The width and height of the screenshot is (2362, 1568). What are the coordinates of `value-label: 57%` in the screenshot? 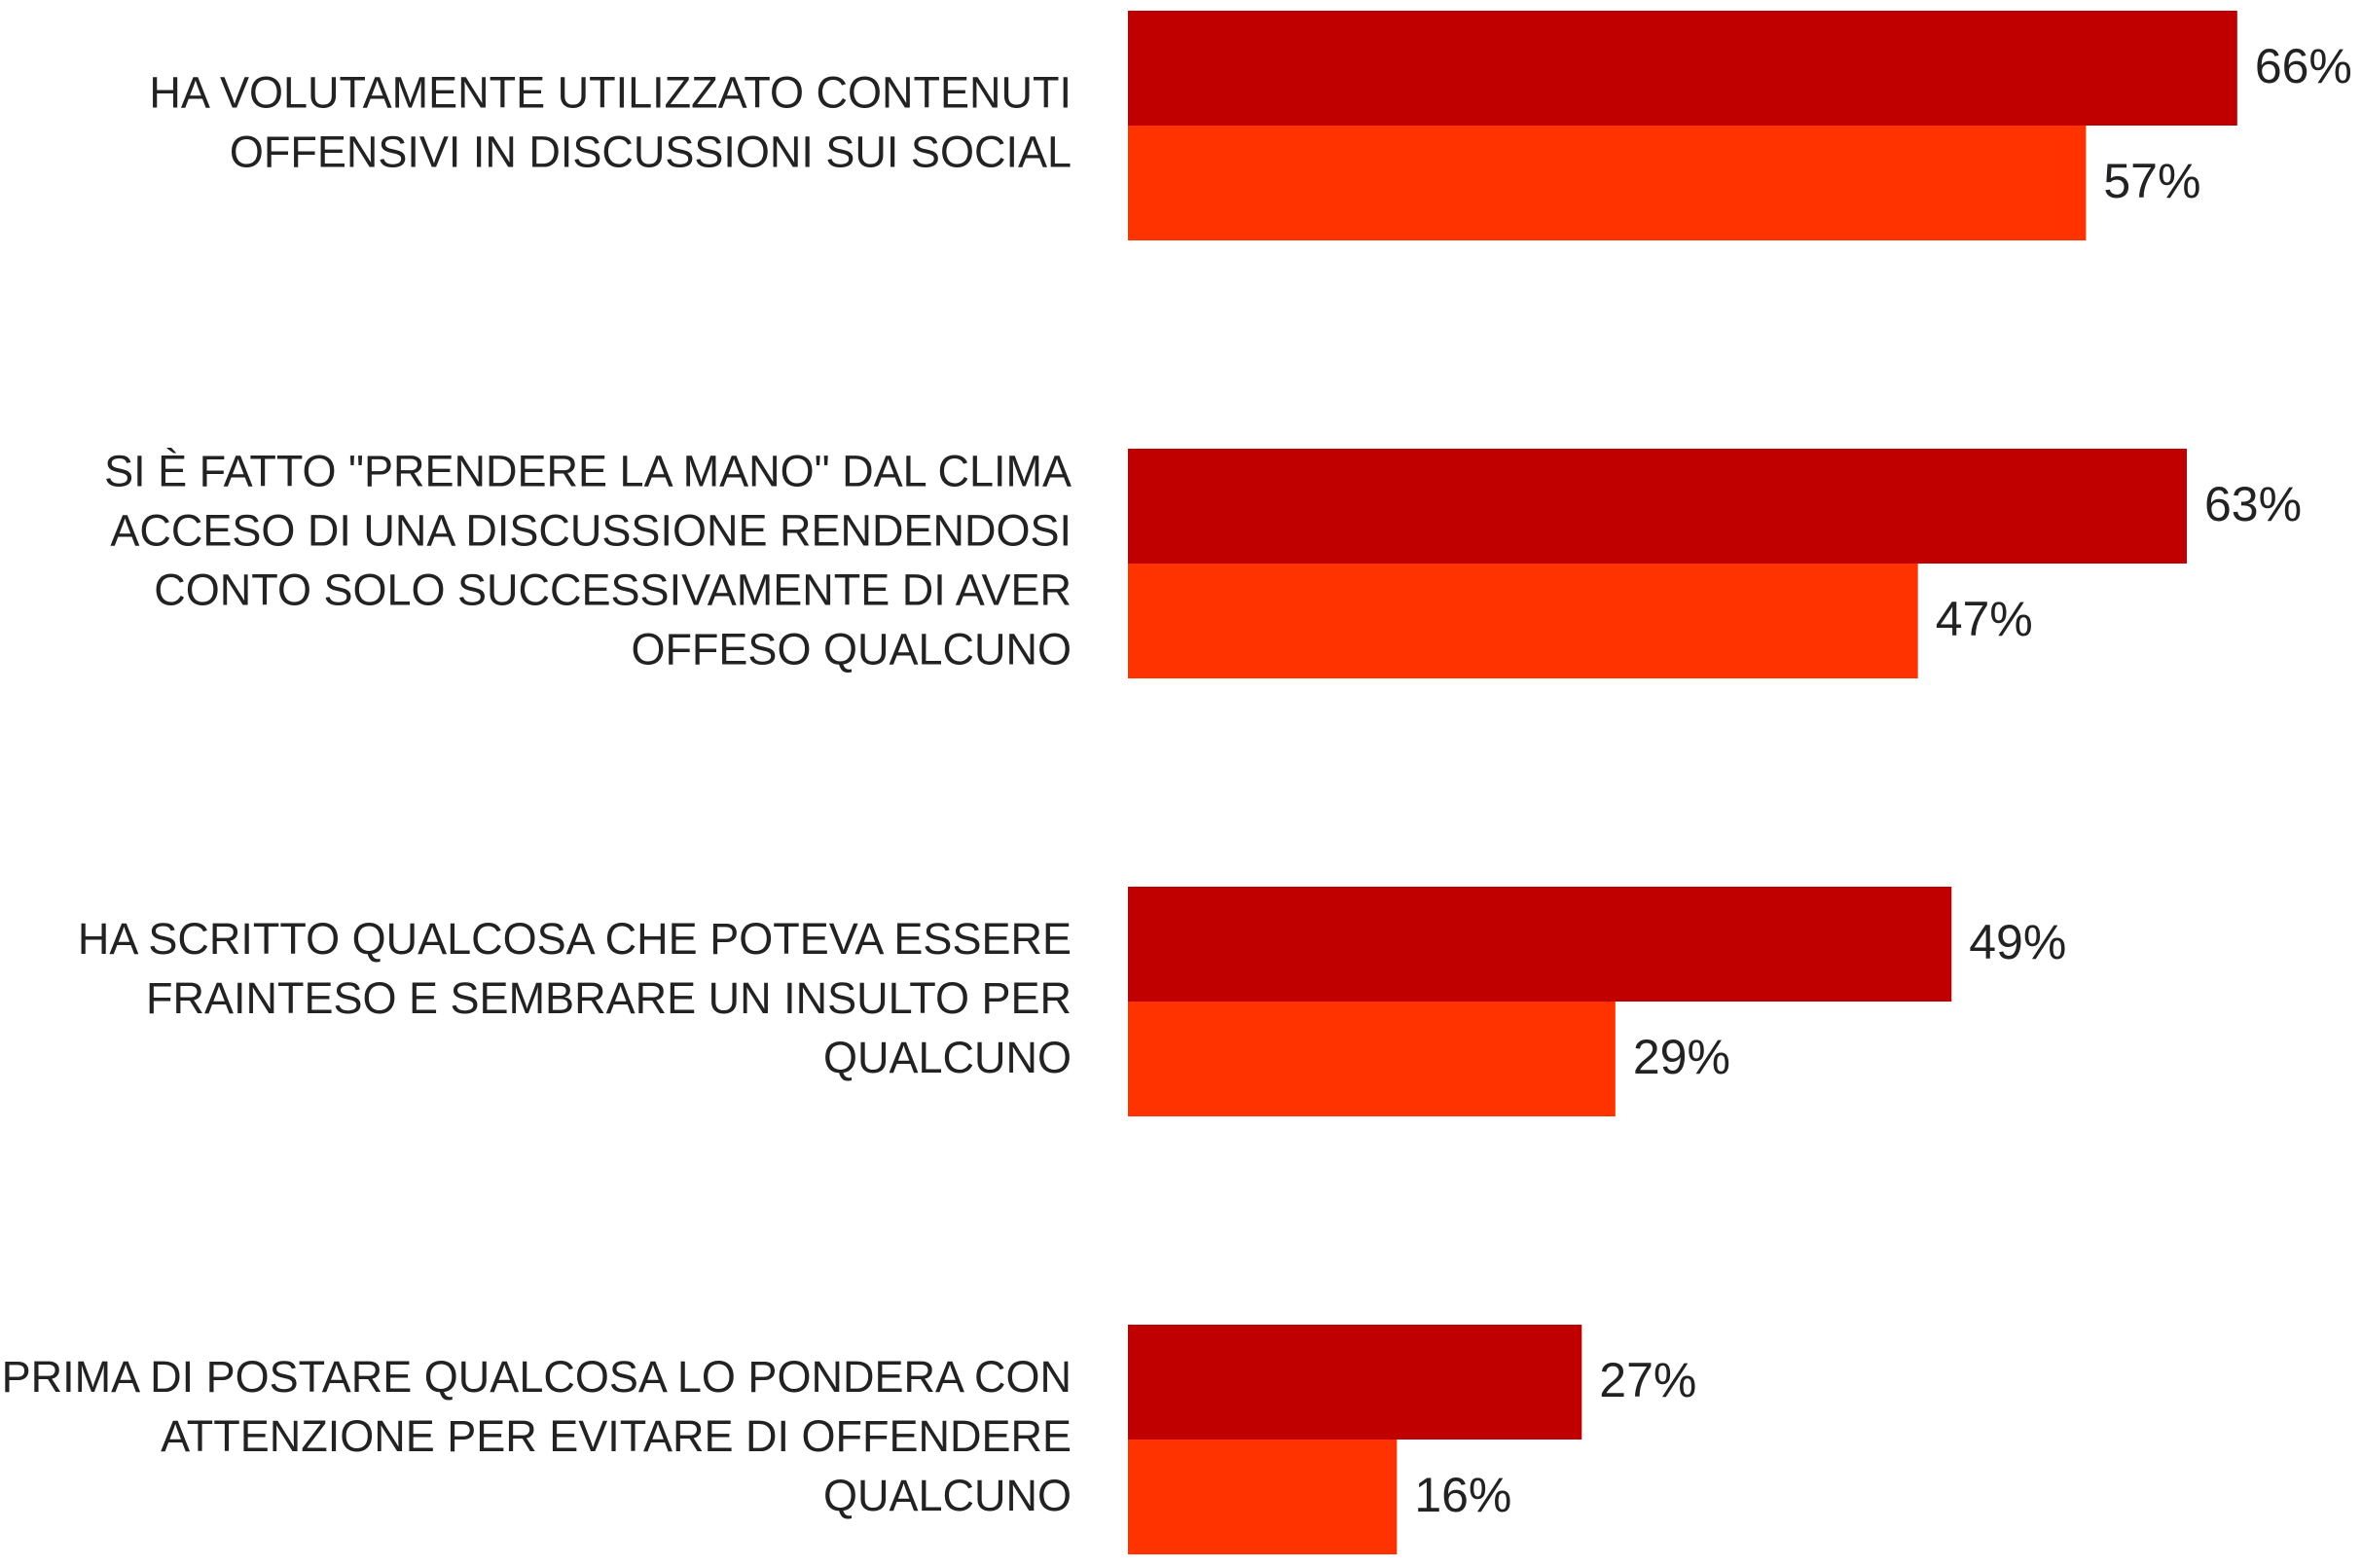 It's located at (2151, 181).